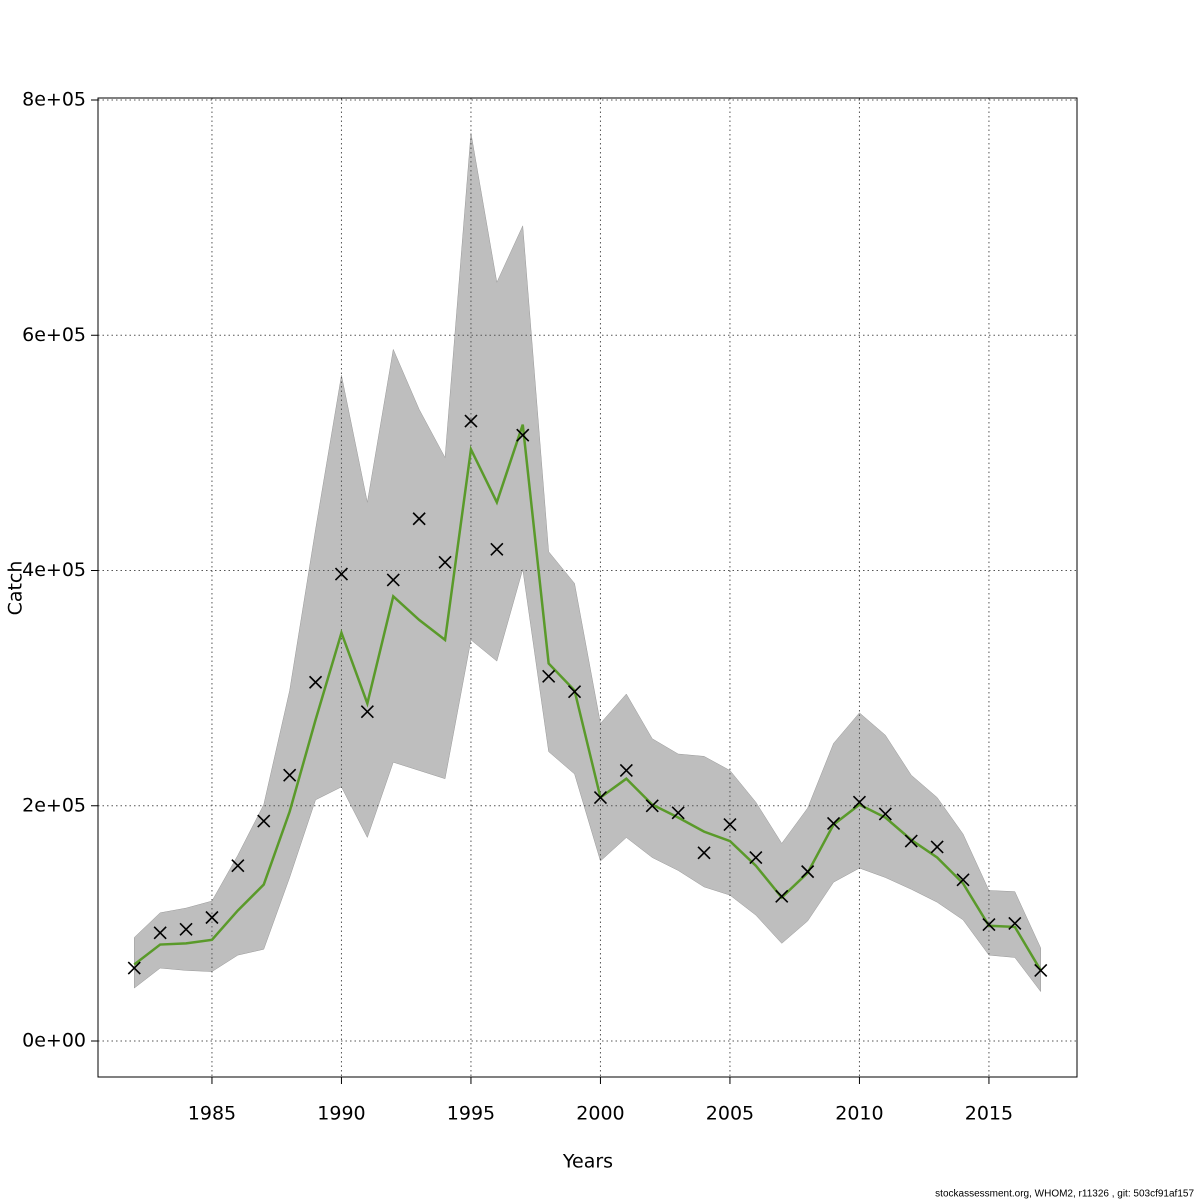  I want to click on x-tick-label: 1995, so click(471, 1114).